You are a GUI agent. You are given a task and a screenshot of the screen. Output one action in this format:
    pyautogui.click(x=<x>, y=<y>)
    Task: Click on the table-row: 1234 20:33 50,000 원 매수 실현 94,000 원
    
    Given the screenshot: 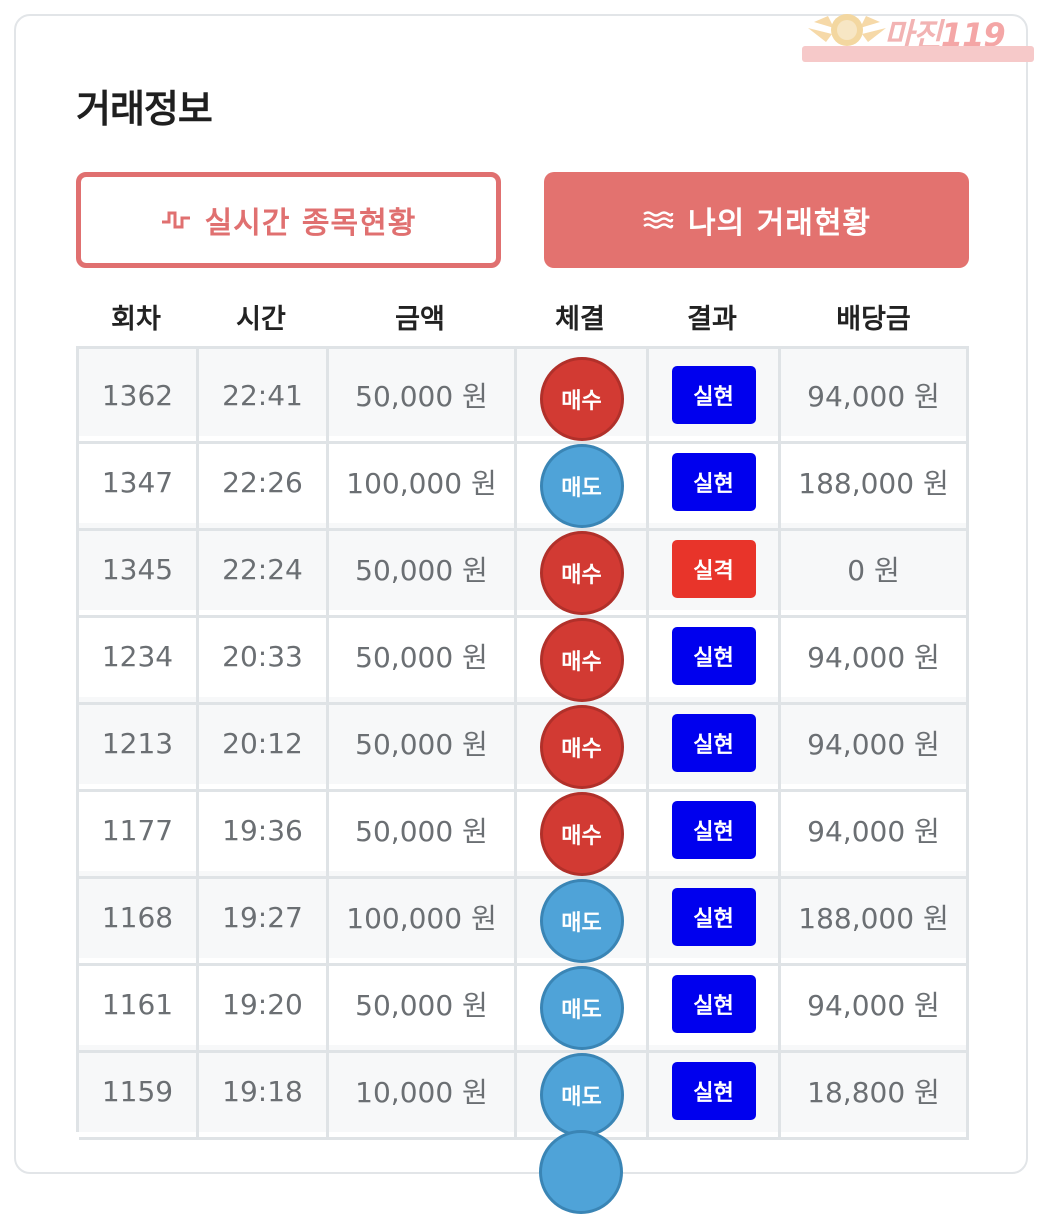 What is the action you would take?
    pyautogui.click(x=524, y=657)
    